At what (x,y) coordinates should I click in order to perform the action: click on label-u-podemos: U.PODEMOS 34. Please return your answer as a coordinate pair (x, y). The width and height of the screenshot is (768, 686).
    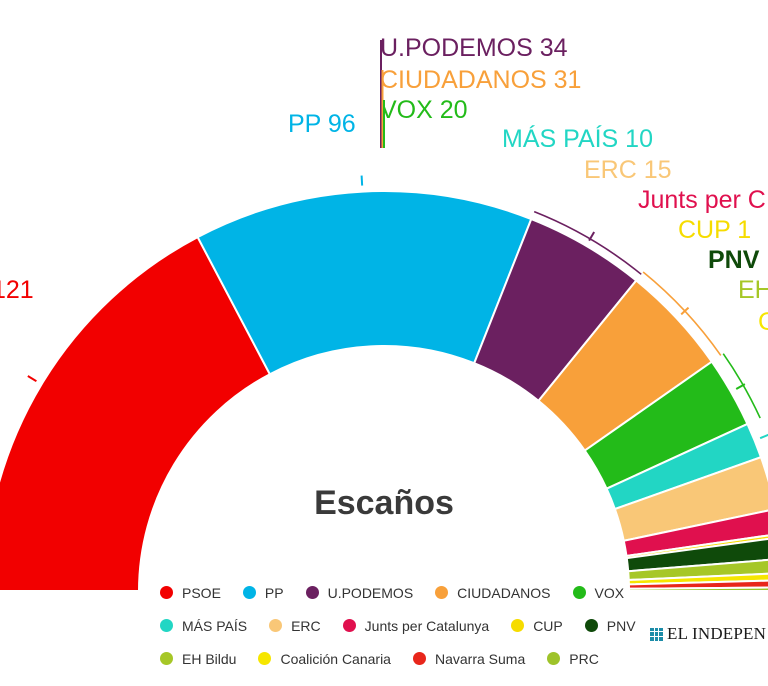
    Looking at the image, I should click on (474, 48).